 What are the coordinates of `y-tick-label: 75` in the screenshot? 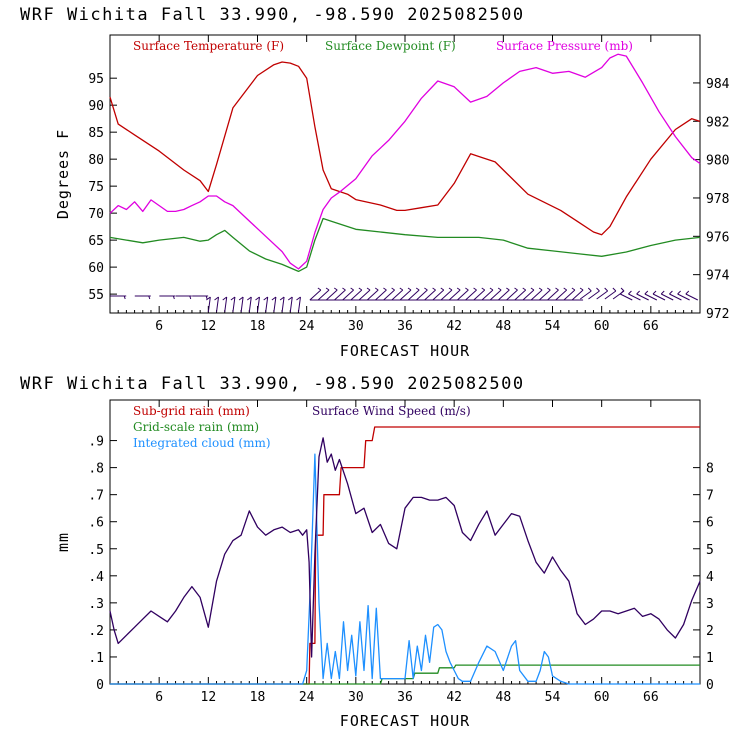 It's located at (96, 187).